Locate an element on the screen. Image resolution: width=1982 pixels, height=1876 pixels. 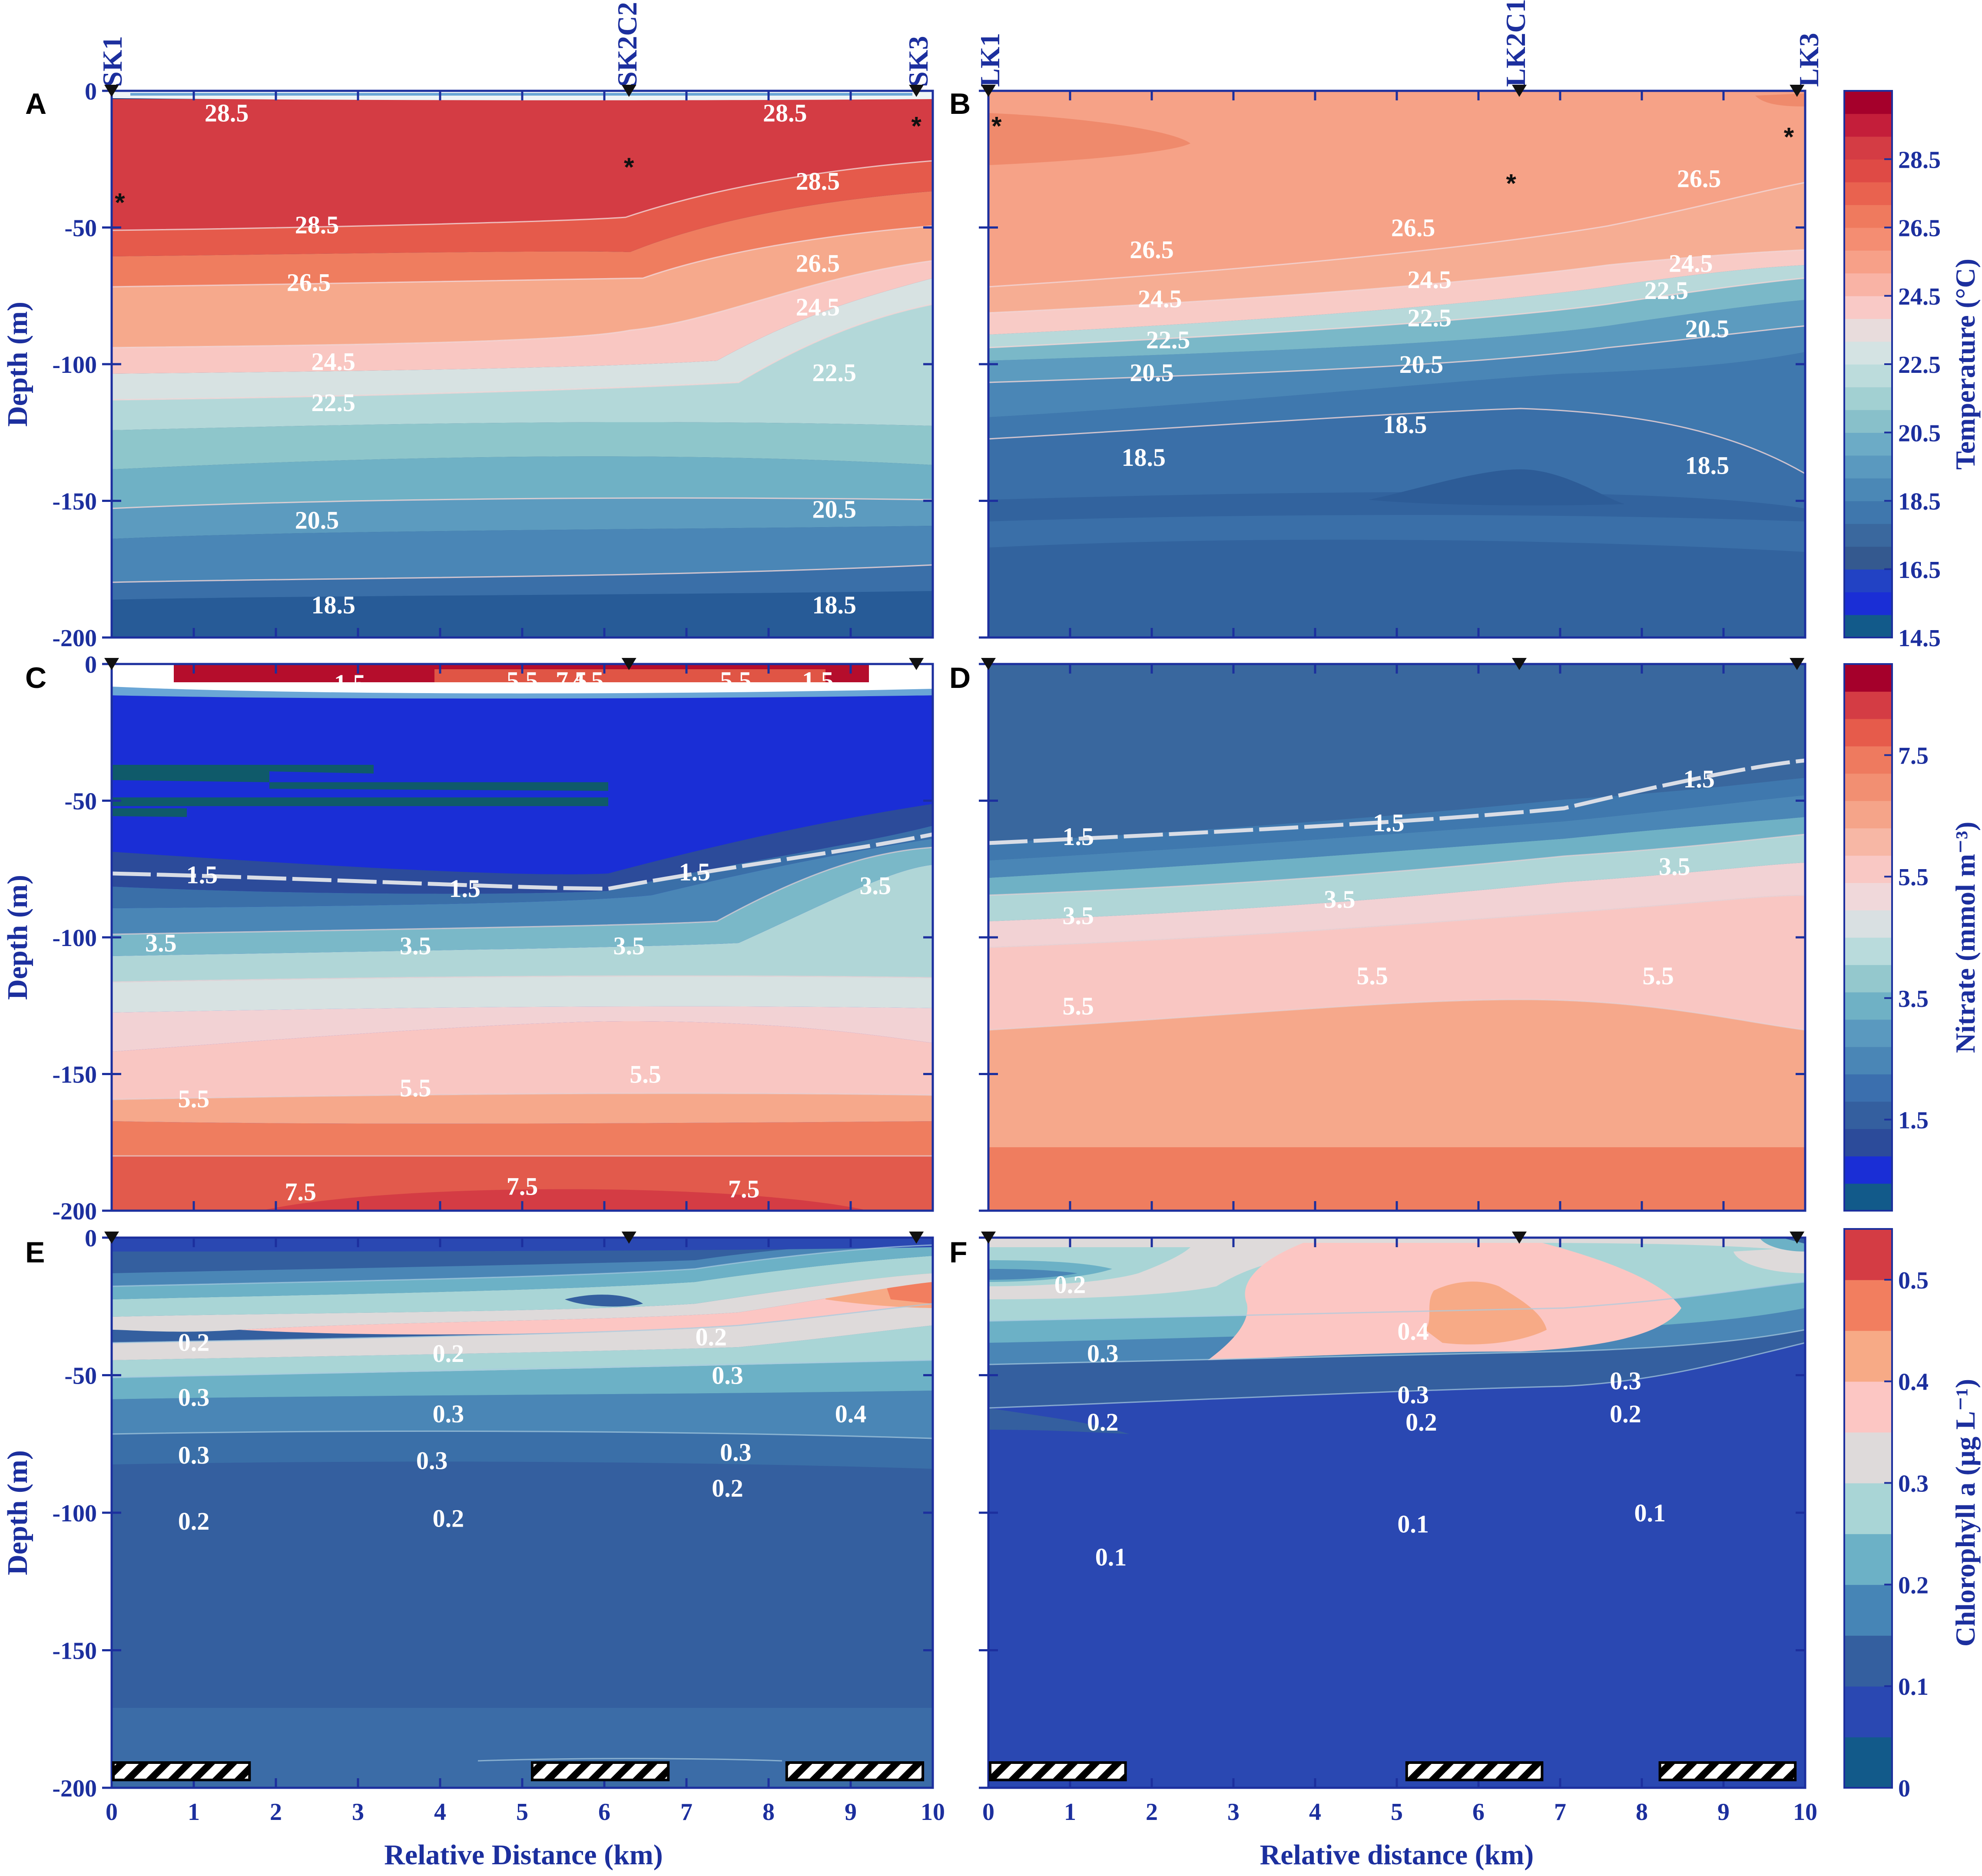
panel-d is located at coordinates (1396, 937).